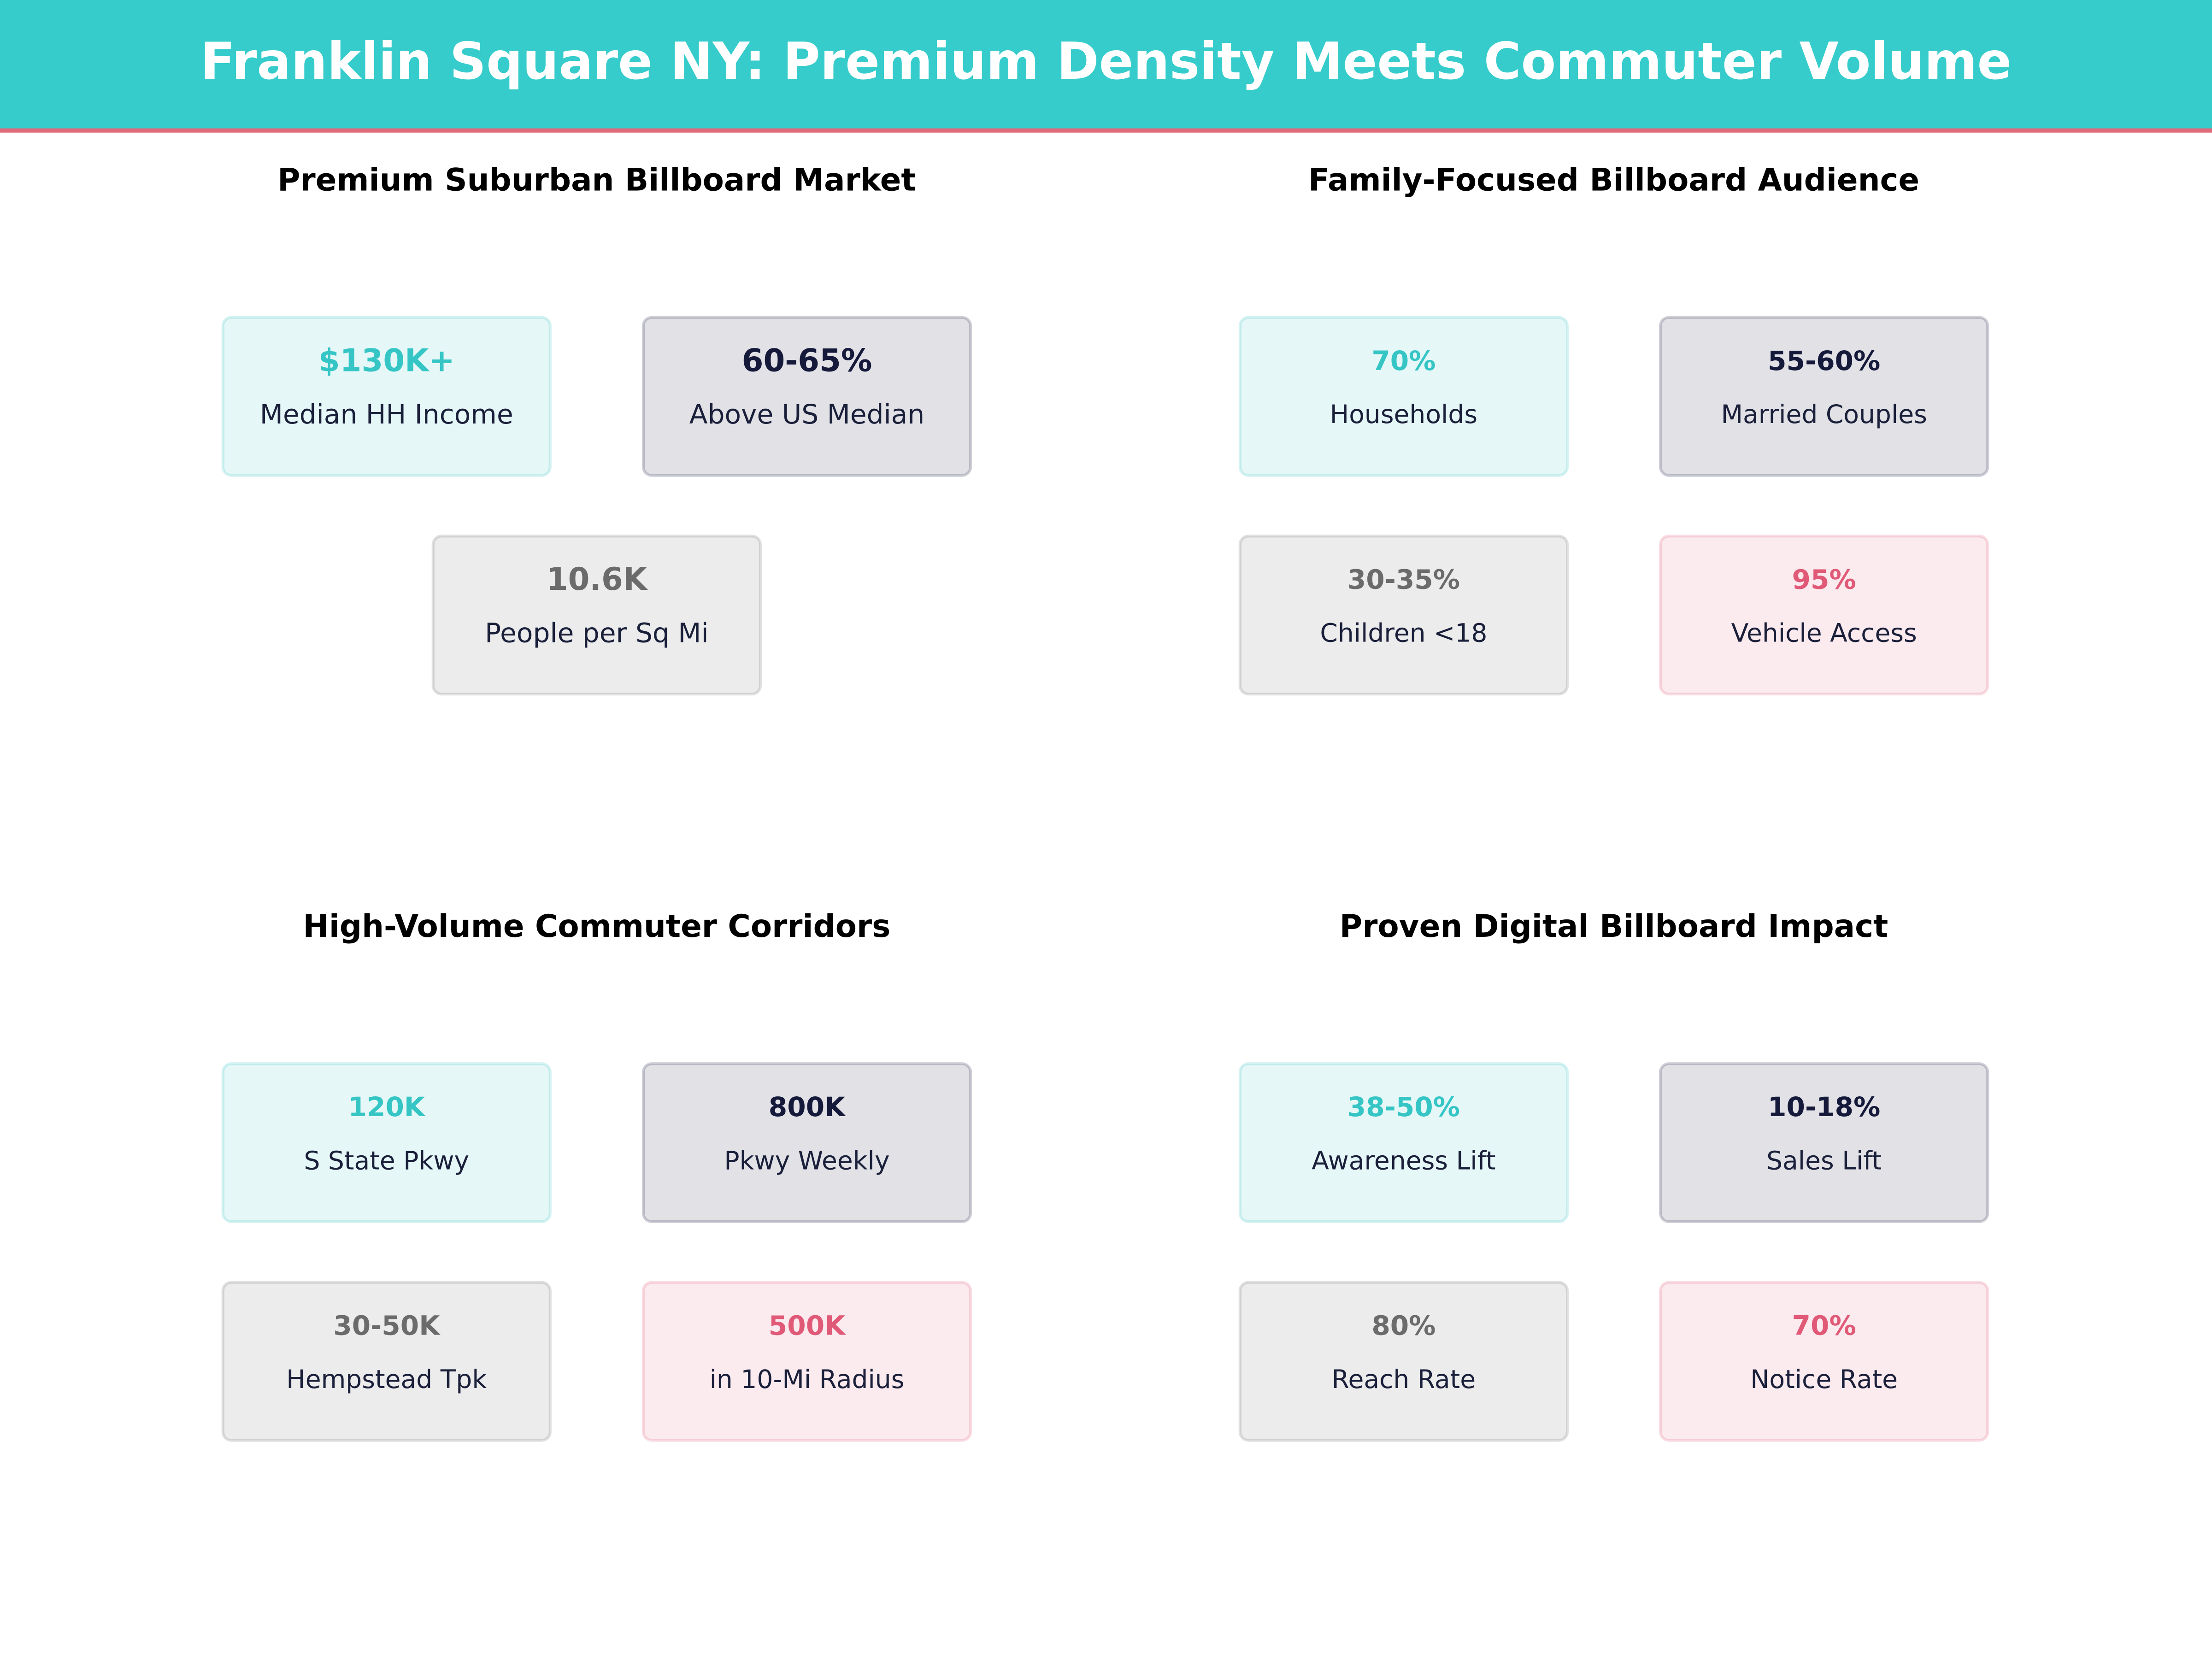 This screenshot has height=1659, width=2212. Describe the element at coordinates (807, 1107) in the screenshot. I see `stat-value: 800K` at that location.